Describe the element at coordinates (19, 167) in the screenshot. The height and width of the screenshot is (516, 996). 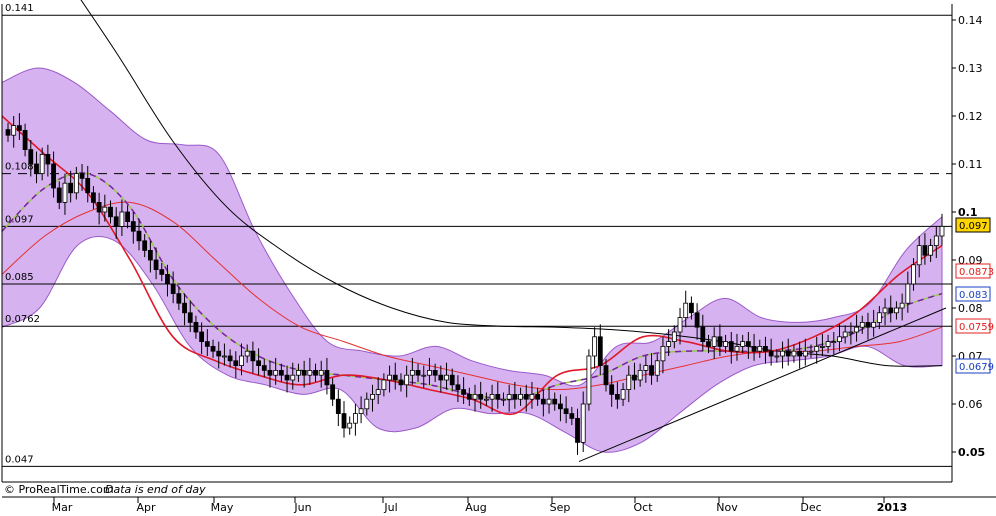
I see `level-label-1: 0.108` at that location.